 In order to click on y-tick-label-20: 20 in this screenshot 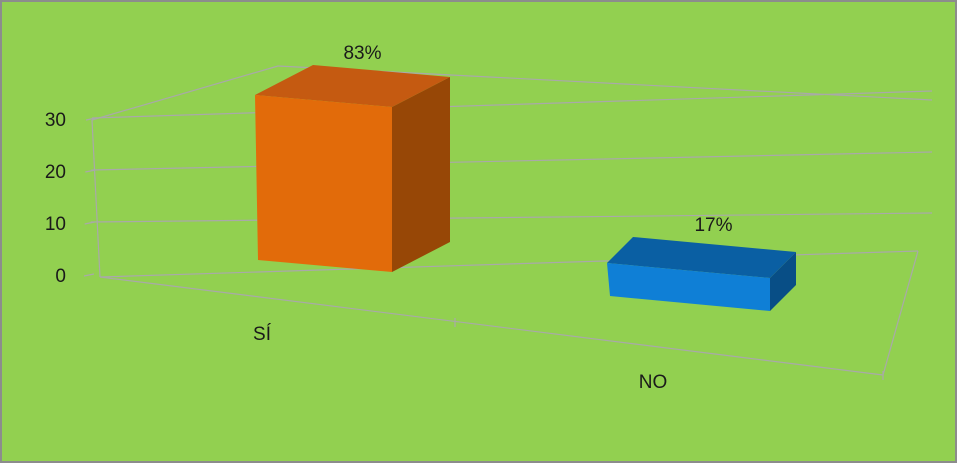, I will do `click(55, 172)`.